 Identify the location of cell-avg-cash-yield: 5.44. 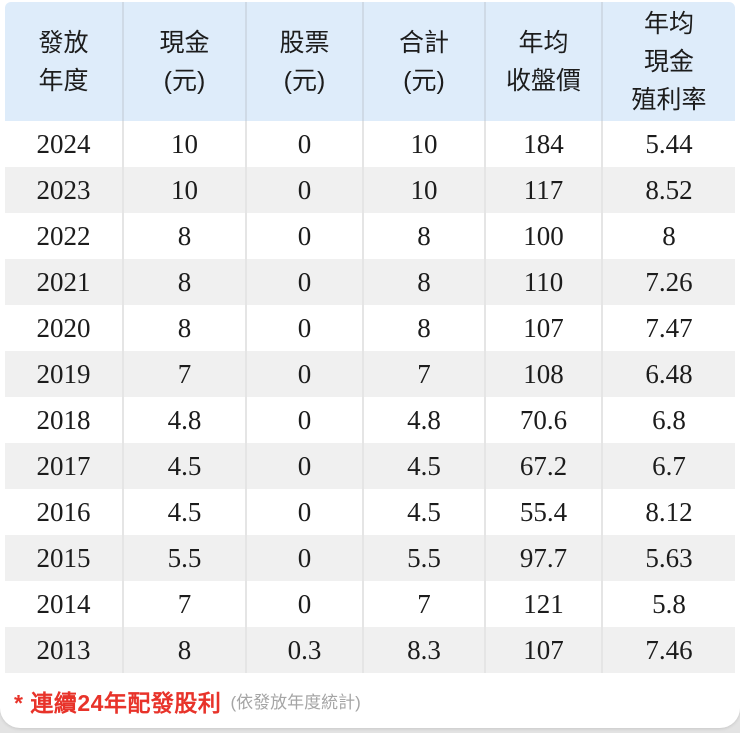
(668, 144).